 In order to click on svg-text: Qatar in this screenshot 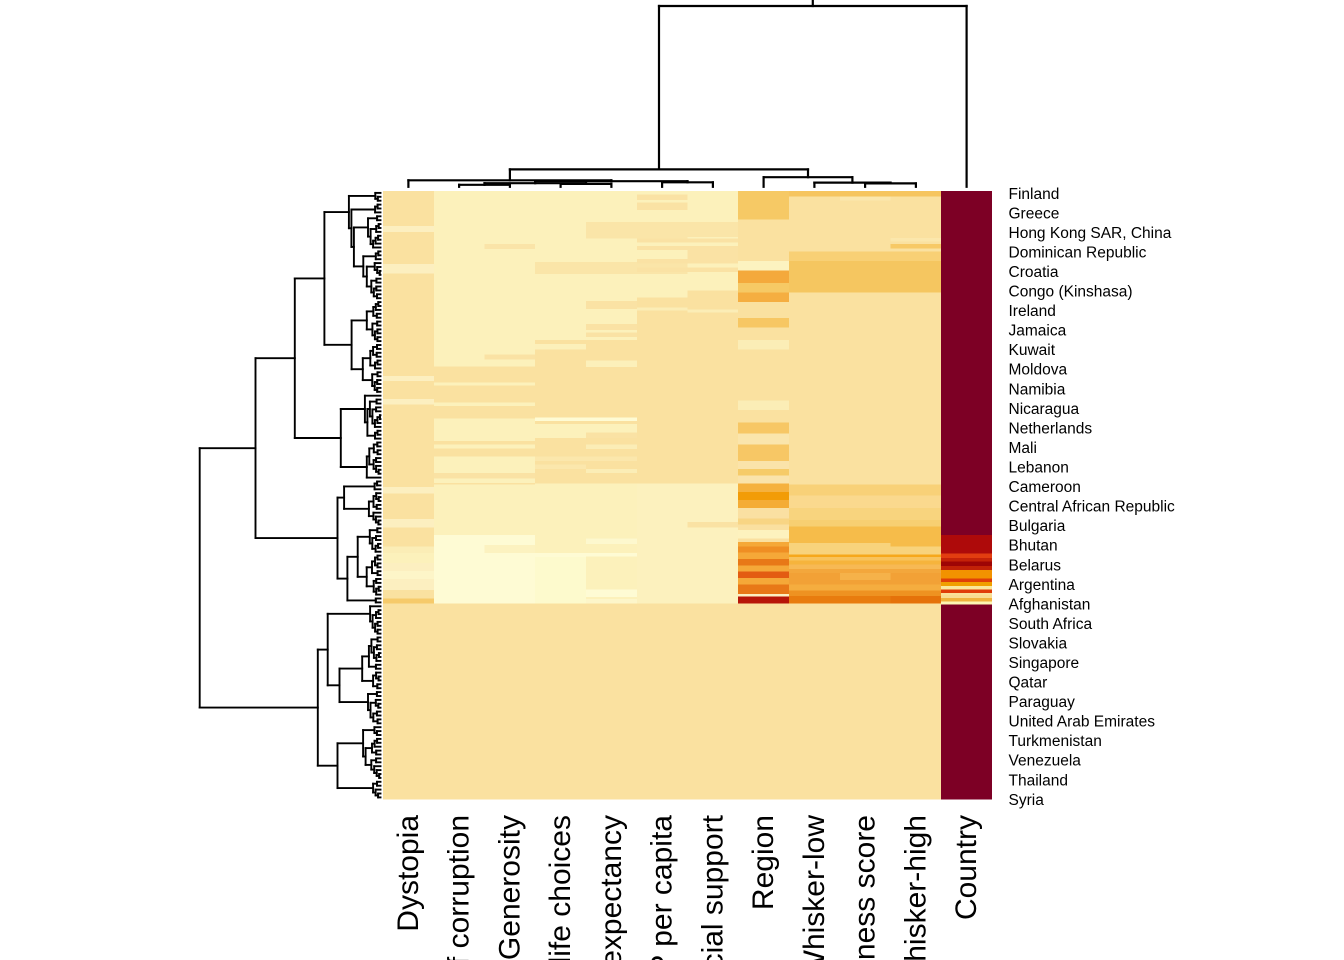, I will do `click(1028, 683)`.